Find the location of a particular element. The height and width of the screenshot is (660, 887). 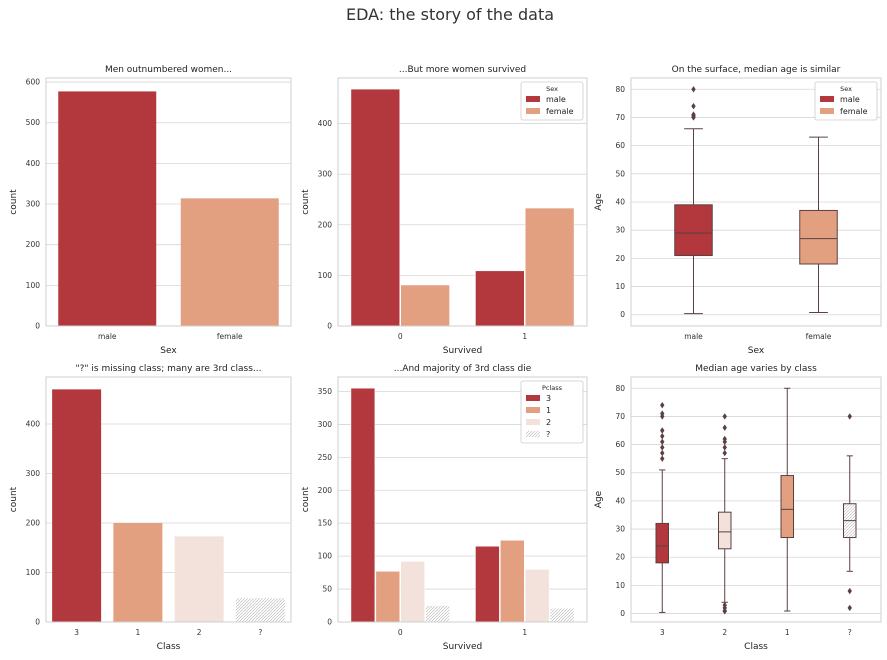

x-tick-label: female is located at coordinates (230, 336).